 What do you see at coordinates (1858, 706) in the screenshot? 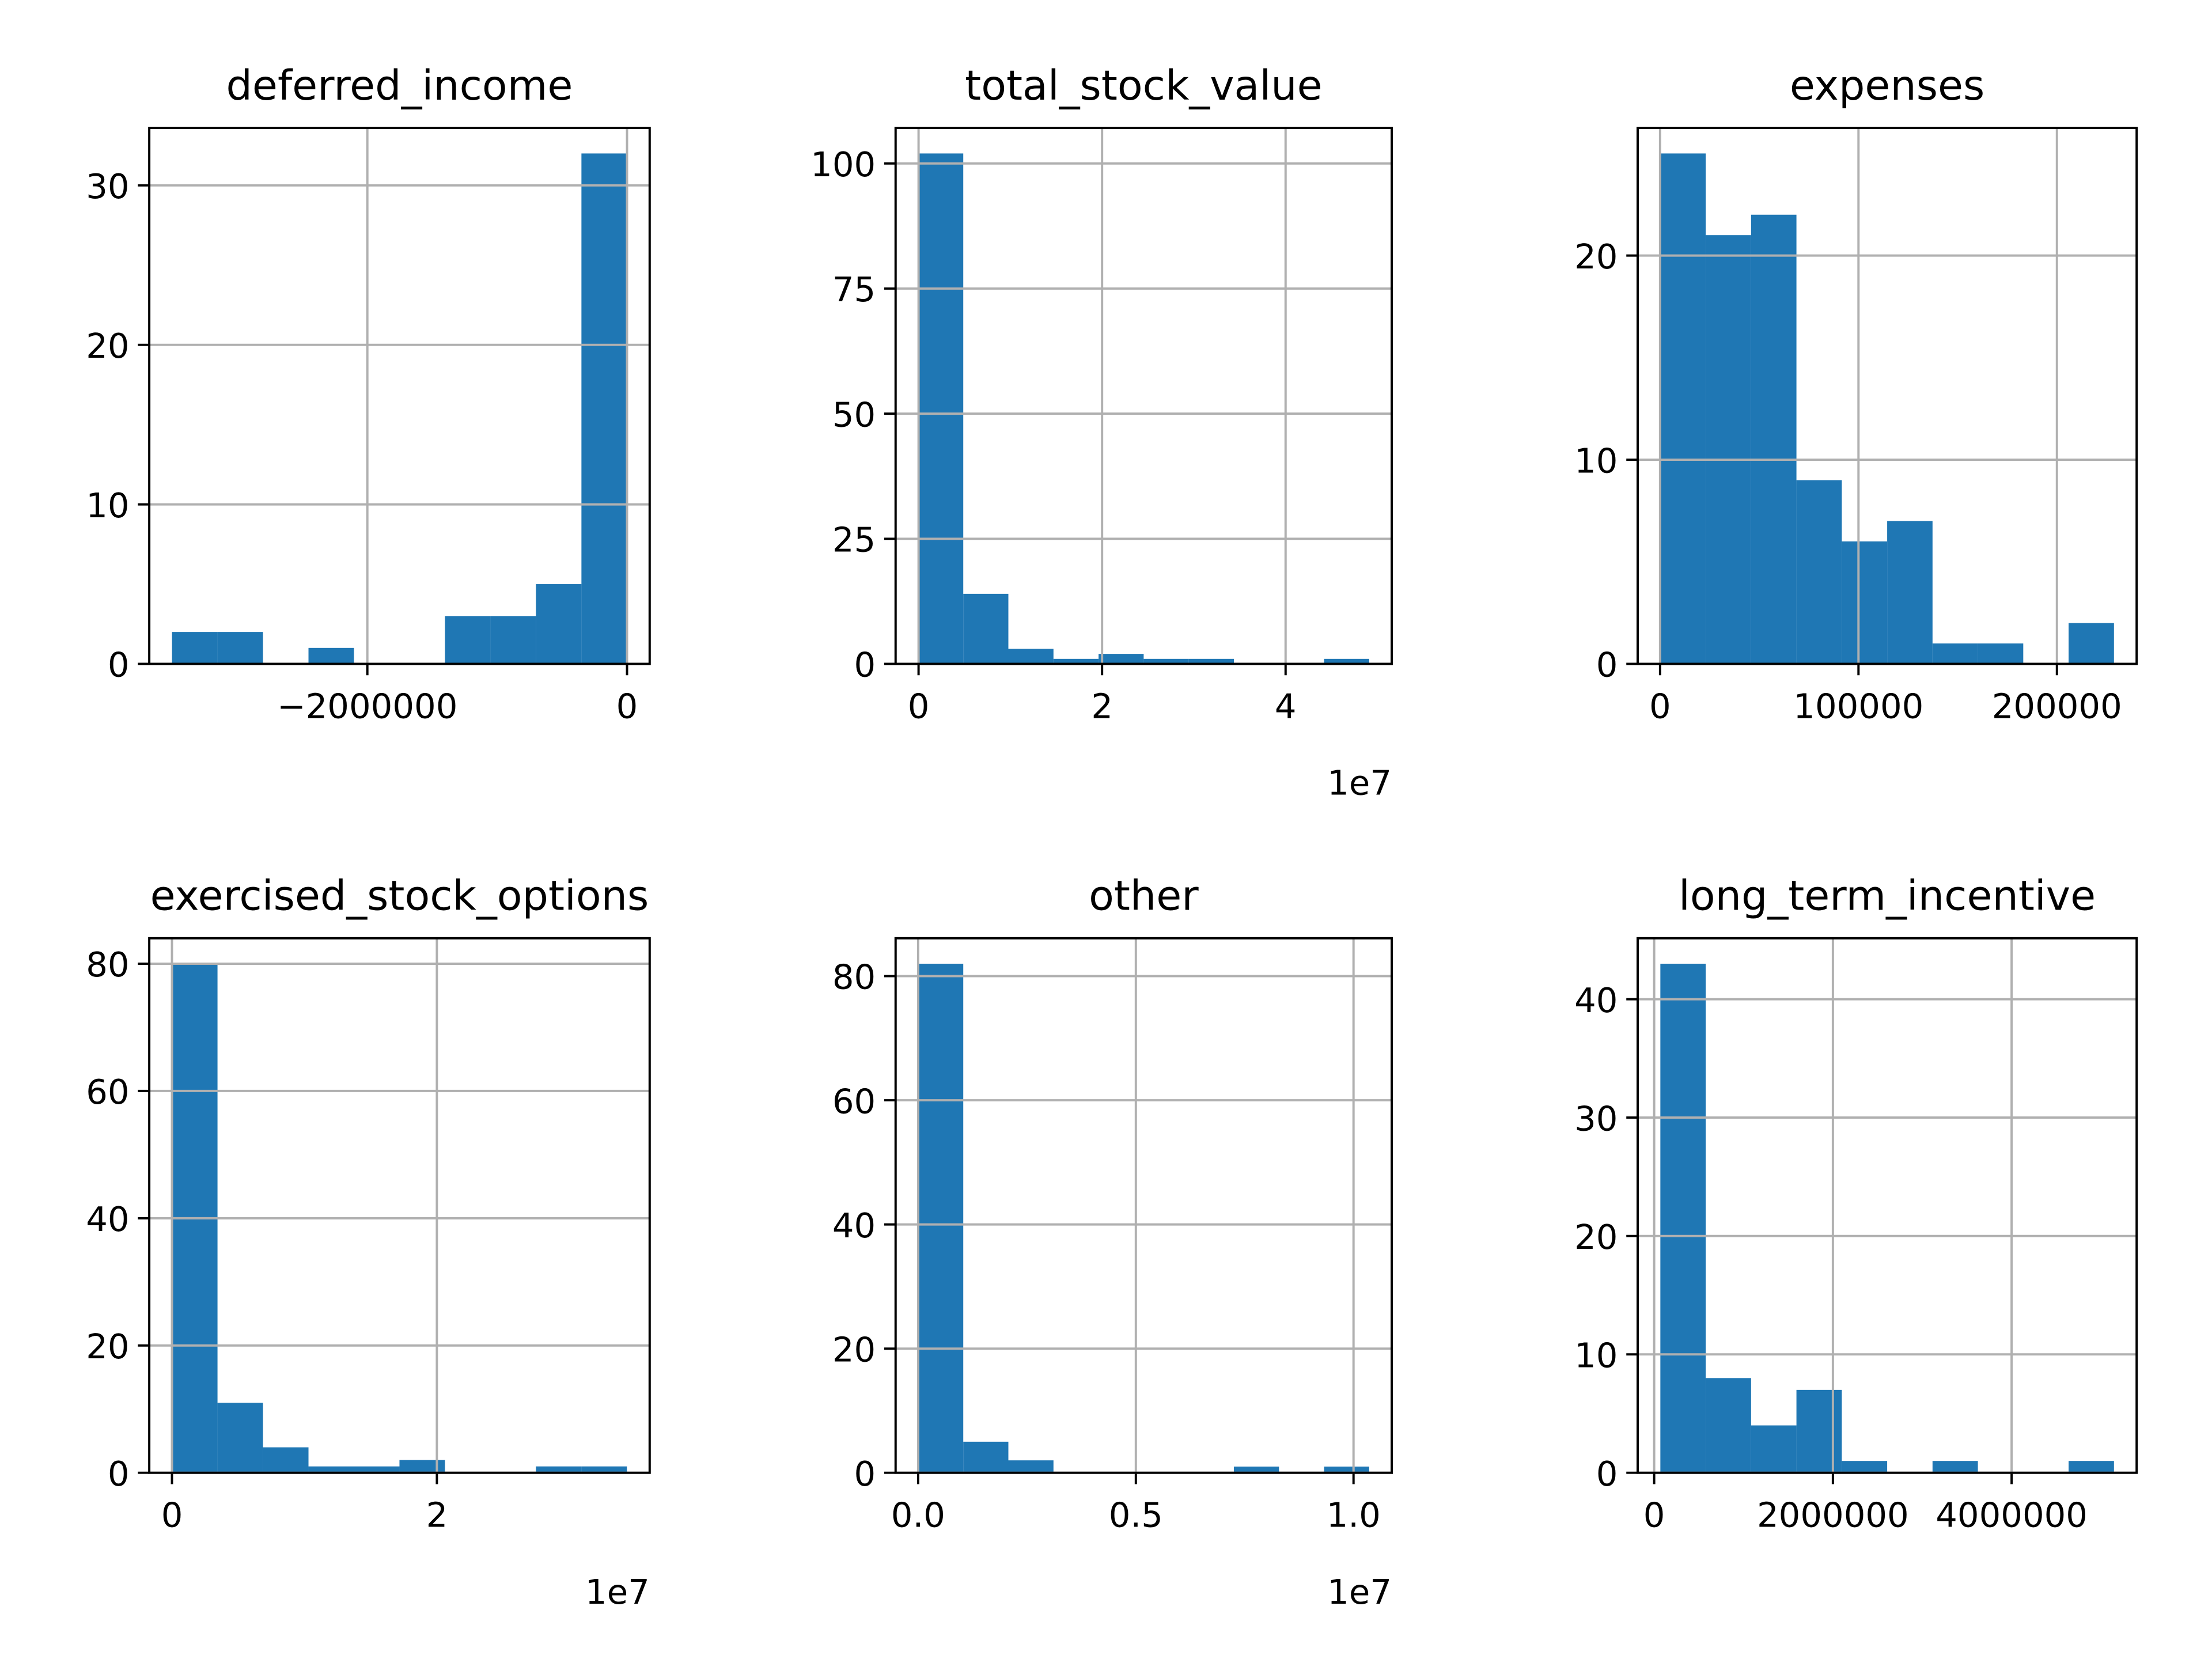
I see `x-tick-label: 100000` at bounding box center [1858, 706].